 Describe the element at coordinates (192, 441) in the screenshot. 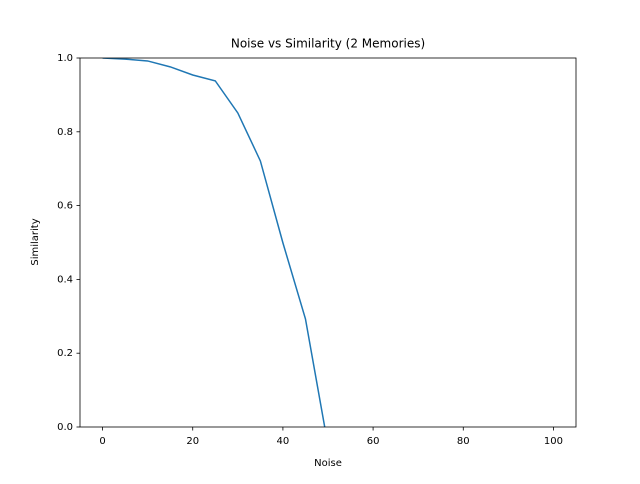

I see `x-tick-label: 20` at that location.